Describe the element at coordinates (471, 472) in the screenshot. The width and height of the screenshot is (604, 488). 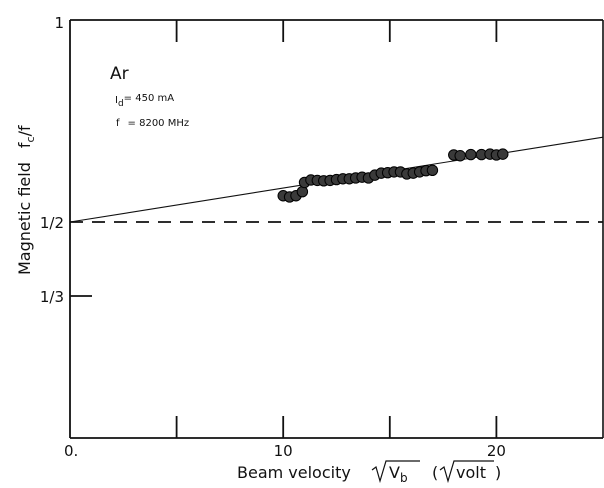
I see `x-title-unit: volt` at that location.